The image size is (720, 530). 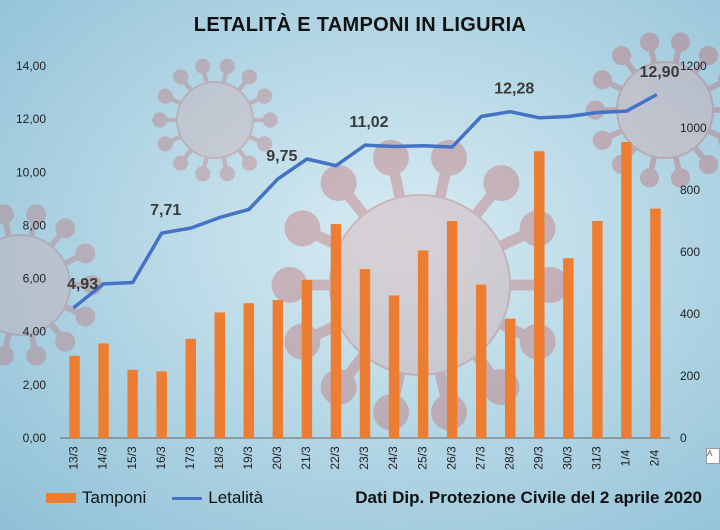 I want to click on y-right-tick-label: 1200, so click(x=693, y=66).